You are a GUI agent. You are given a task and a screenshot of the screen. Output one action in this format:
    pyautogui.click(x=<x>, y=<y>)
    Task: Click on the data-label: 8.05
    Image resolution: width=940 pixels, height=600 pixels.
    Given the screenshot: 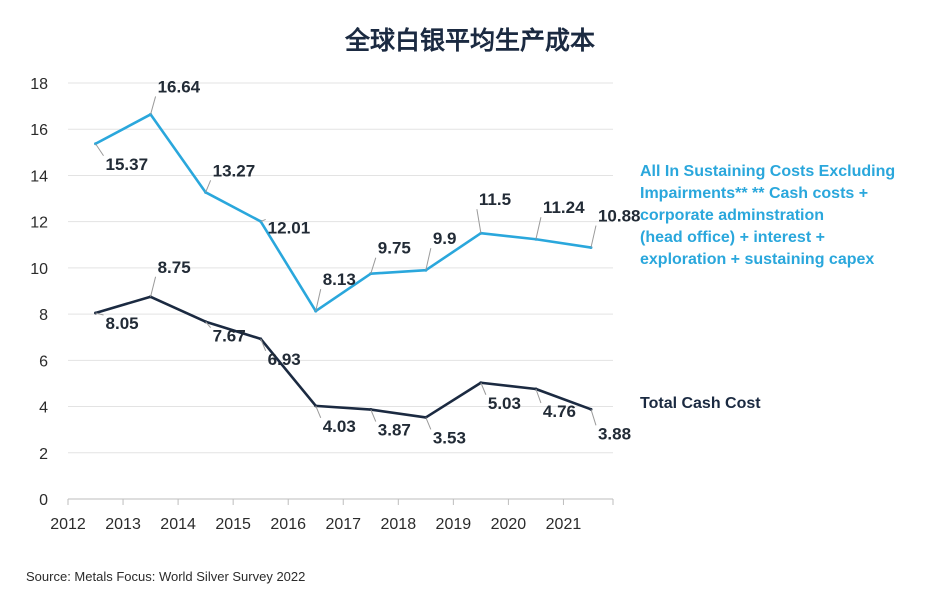 What is the action you would take?
    pyautogui.click(x=122, y=323)
    